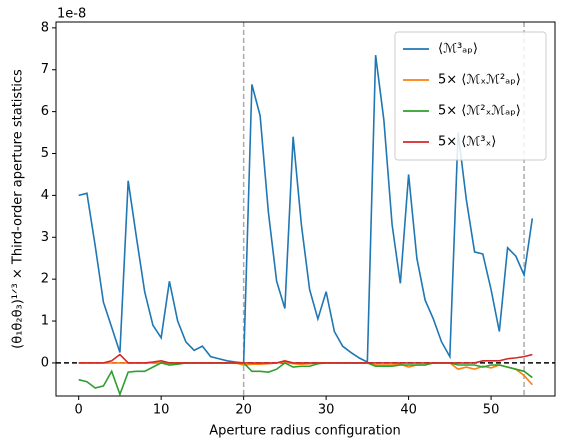 This screenshot has width=561, height=448. I want to click on y-tick-label: 0, so click(45, 362).